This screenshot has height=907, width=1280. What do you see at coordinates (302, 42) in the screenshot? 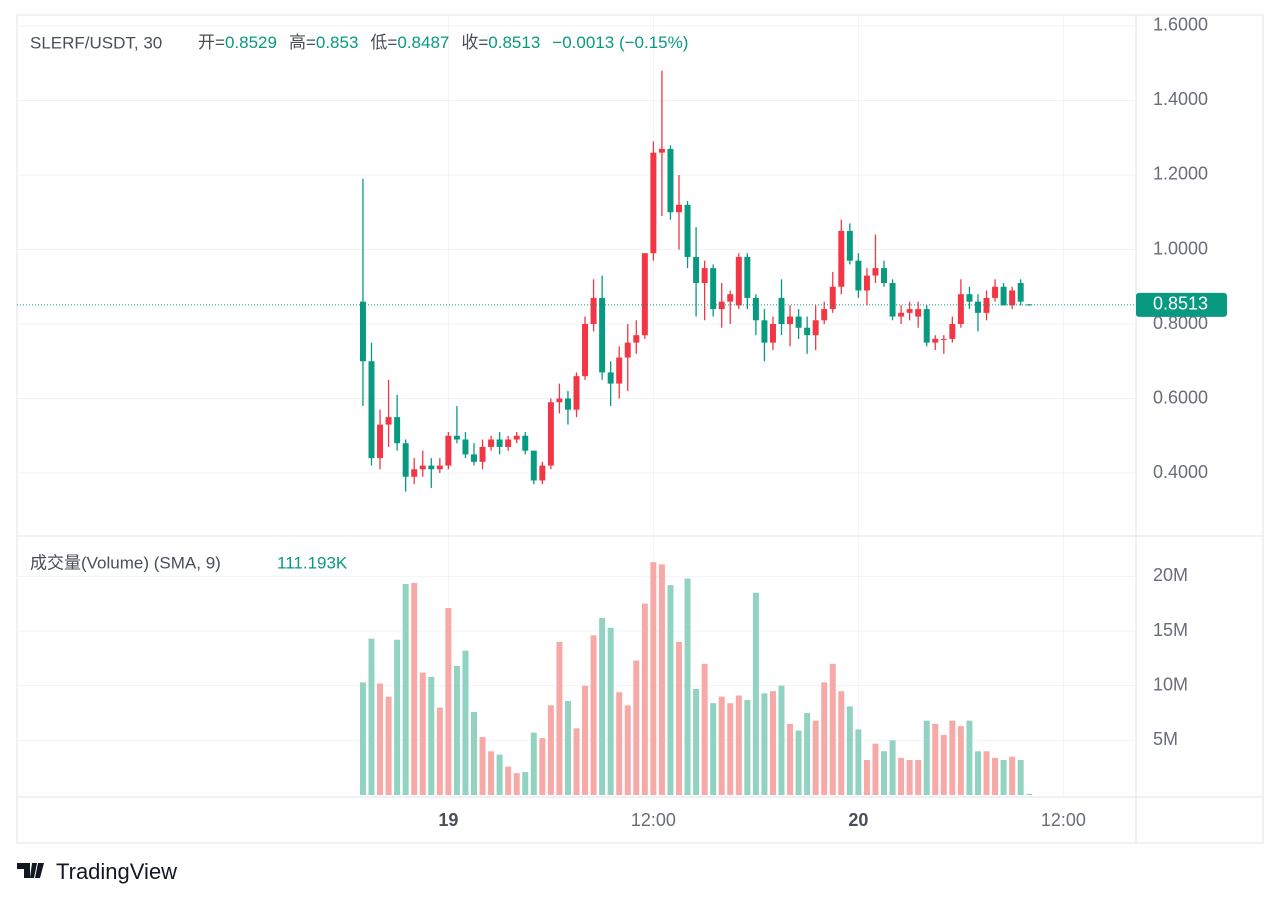
I see `legend-label: 高=` at bounding box center [302, 42].